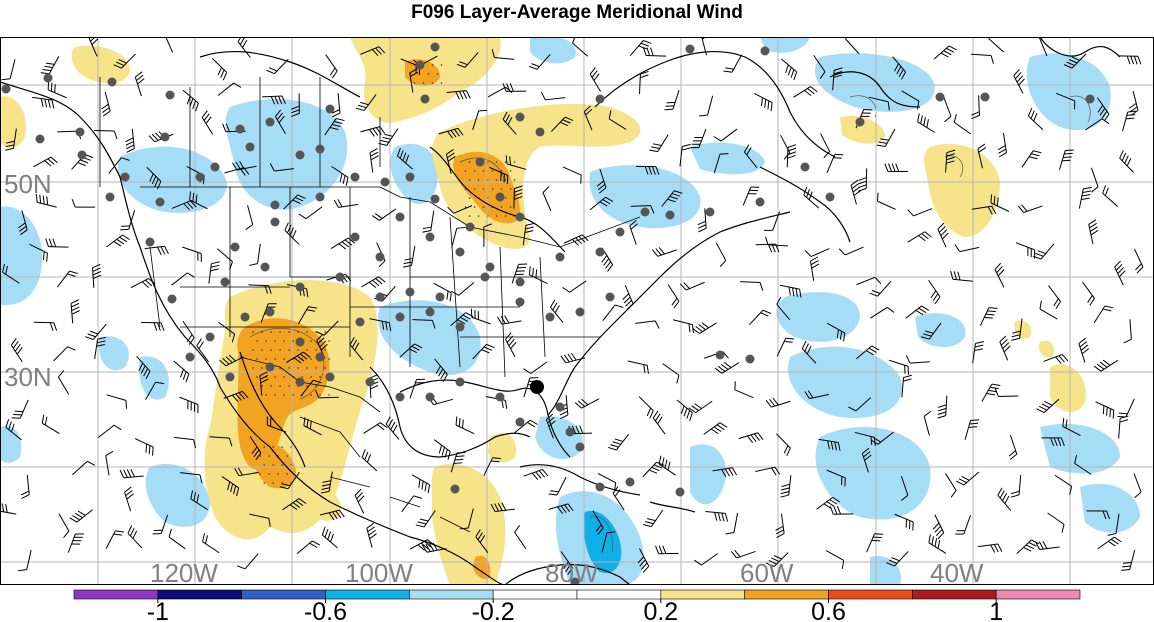 This screenshot has height=622, width=1154. I want to click on lat-label-50n: 50N, so click(28, 184).